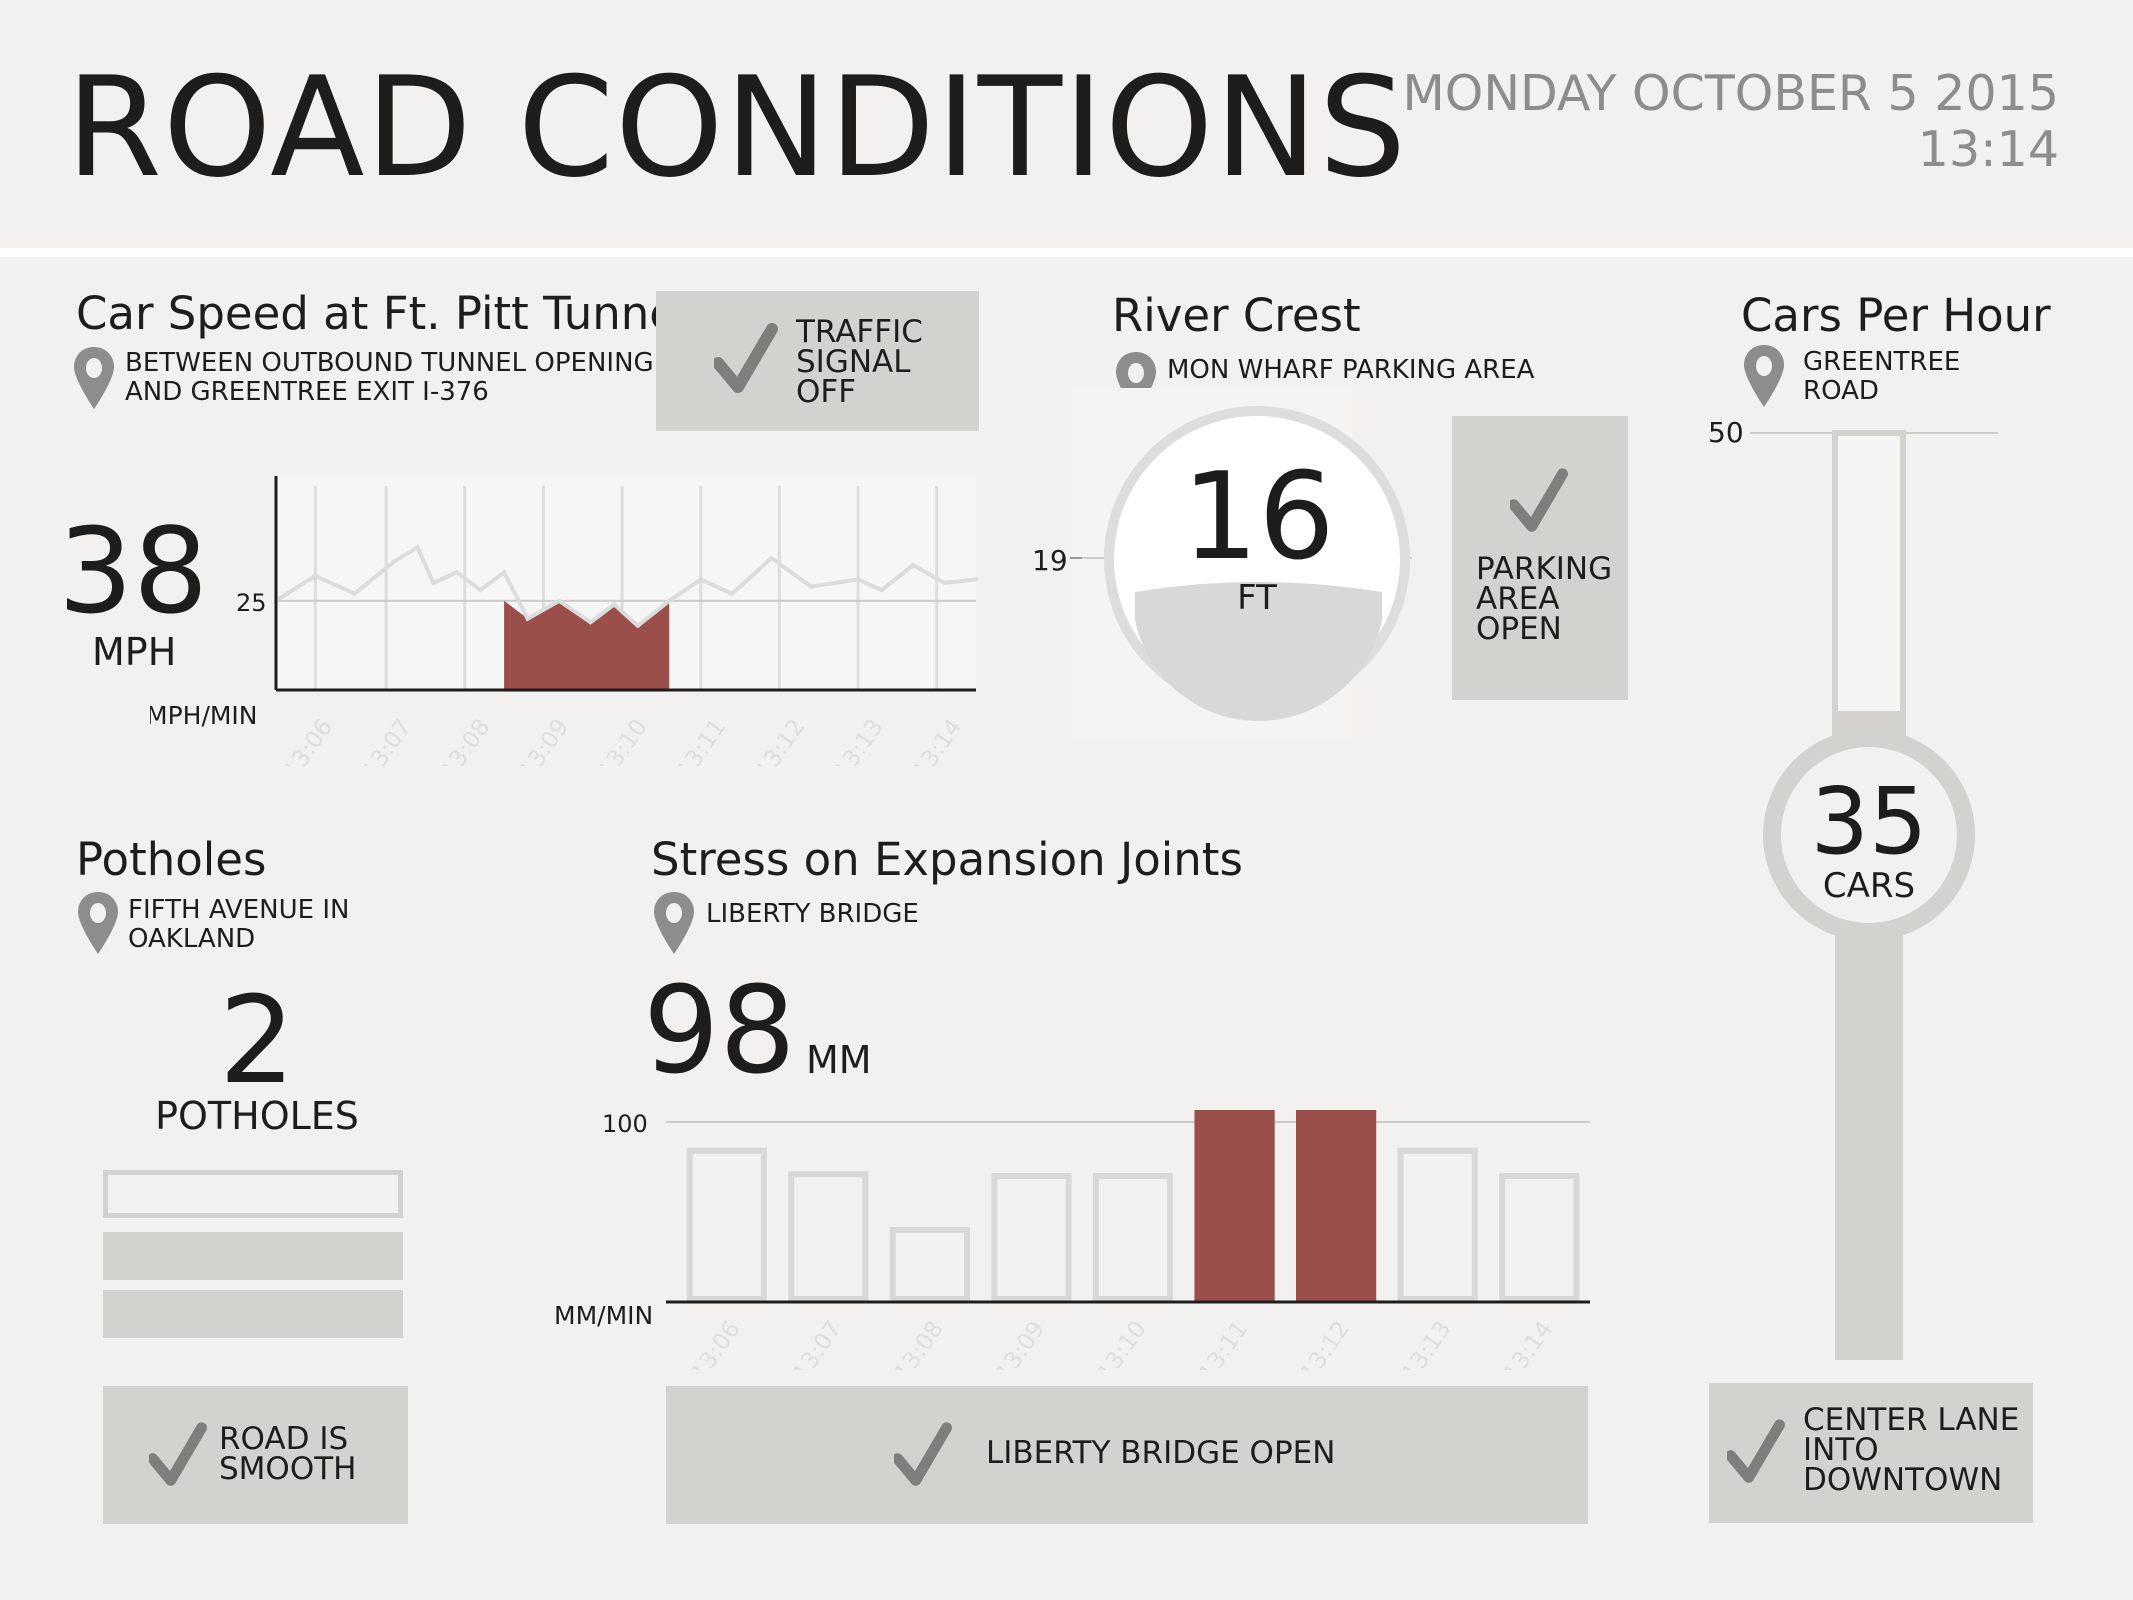  I want to click on pothole-level, so click(256, 1255).